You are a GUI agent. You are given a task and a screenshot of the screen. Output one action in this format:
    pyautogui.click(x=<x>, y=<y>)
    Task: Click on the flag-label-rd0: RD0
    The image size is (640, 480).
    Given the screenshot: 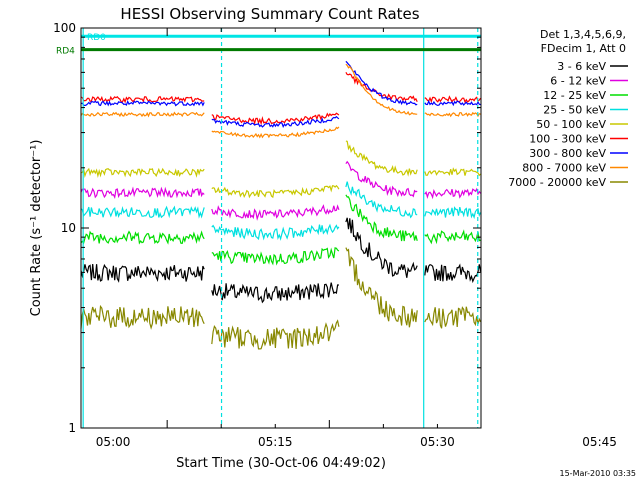 What is the action you would take?
    pyautogui.click(x=96, y=38)
    